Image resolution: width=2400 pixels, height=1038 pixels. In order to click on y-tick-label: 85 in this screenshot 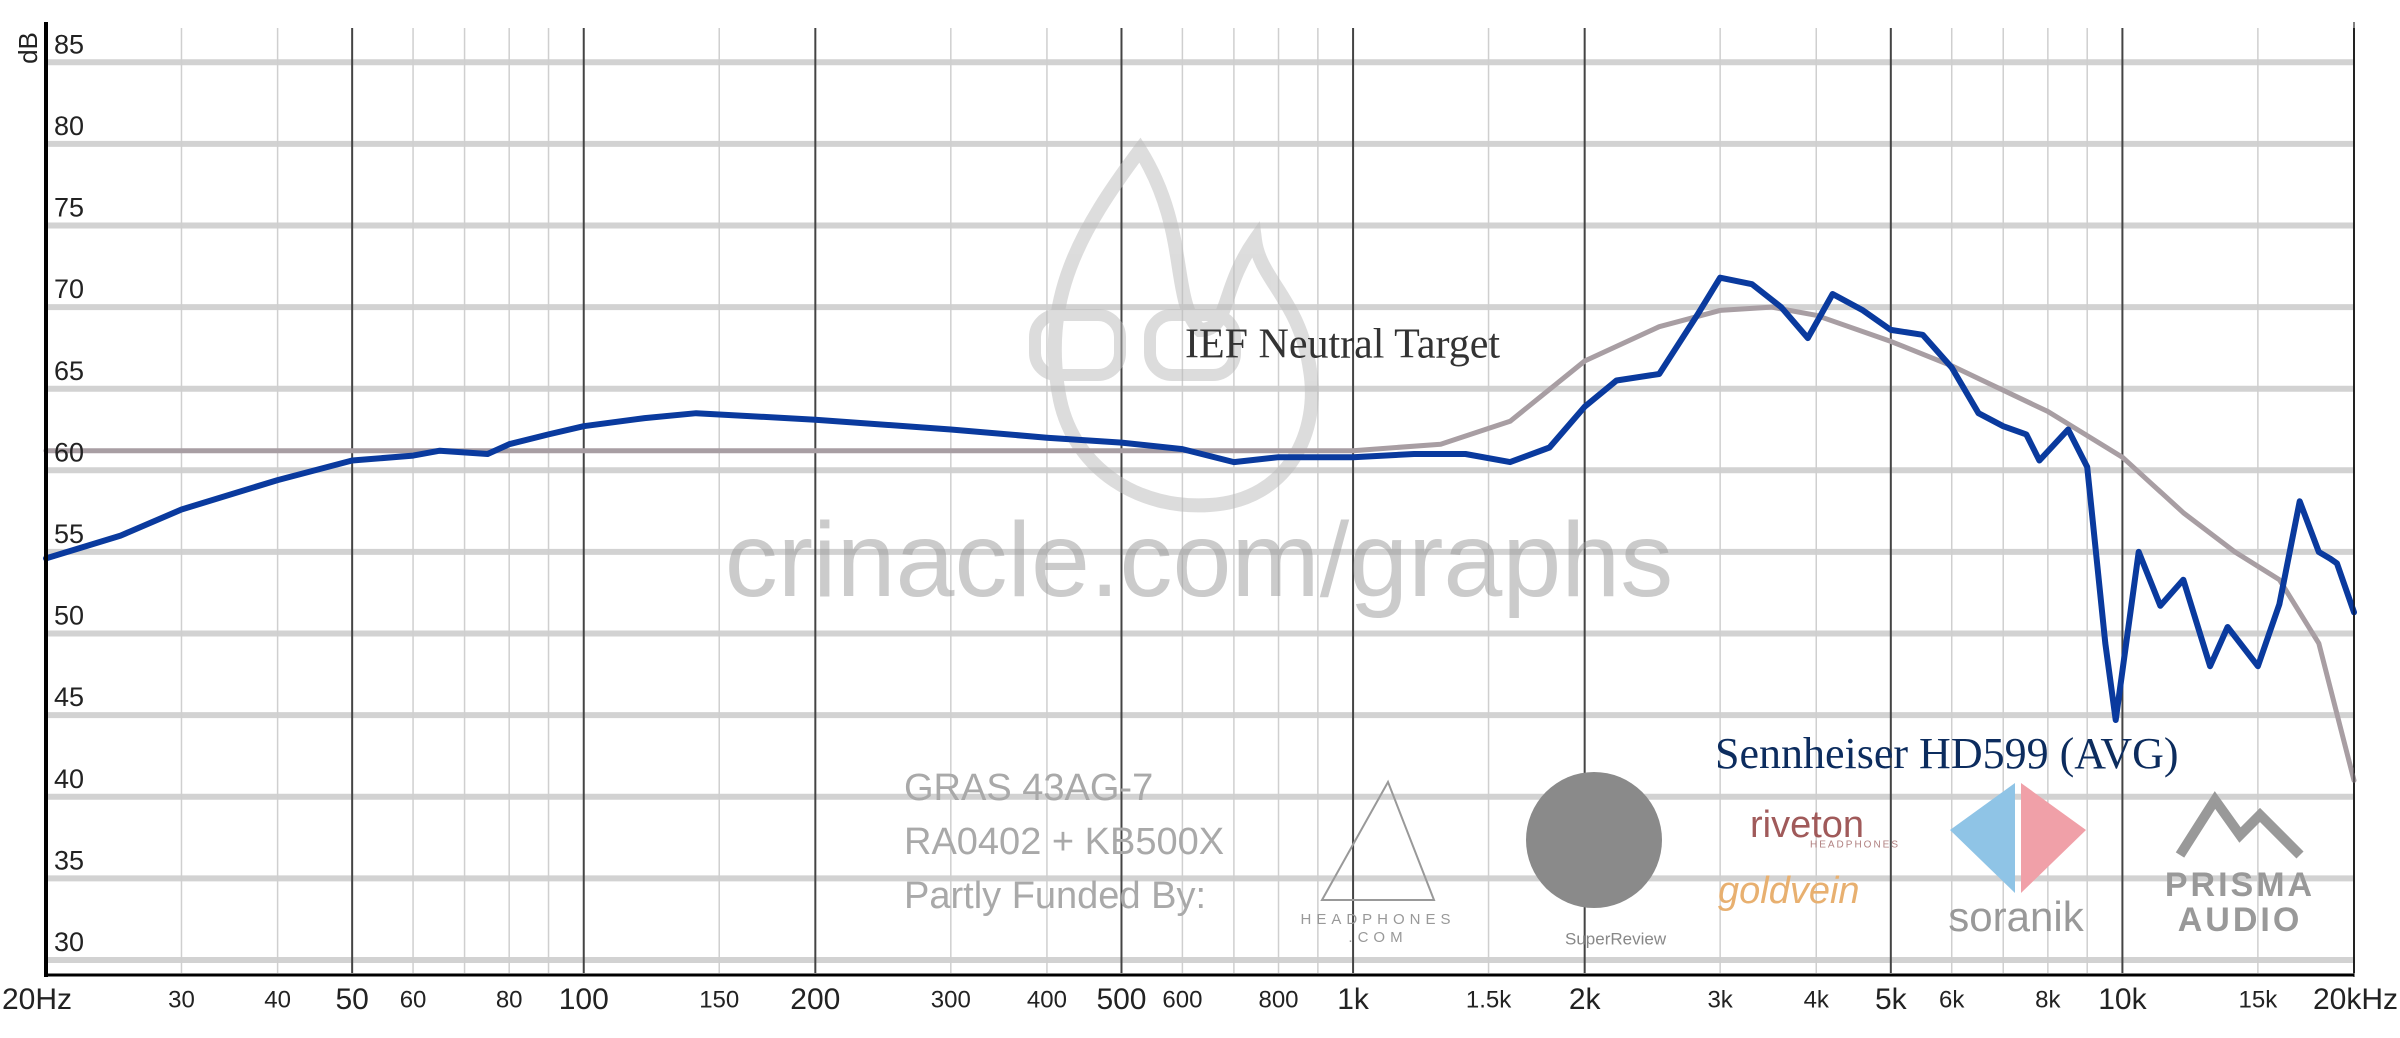, I will do `click(69, 44)`.